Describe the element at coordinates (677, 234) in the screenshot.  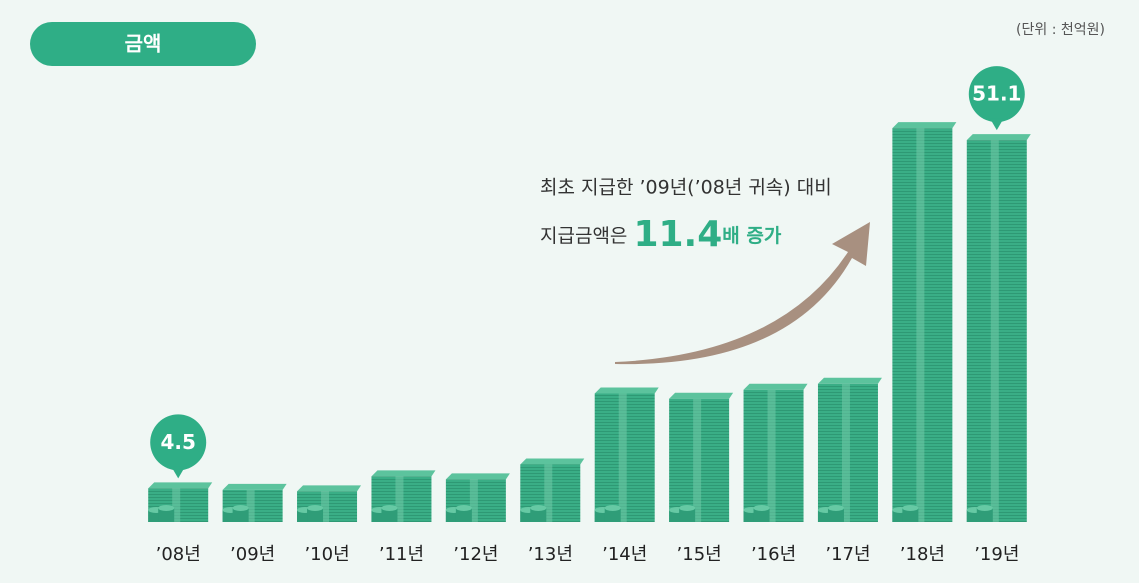
I see `annotation-highlight: 11.4` at that location.